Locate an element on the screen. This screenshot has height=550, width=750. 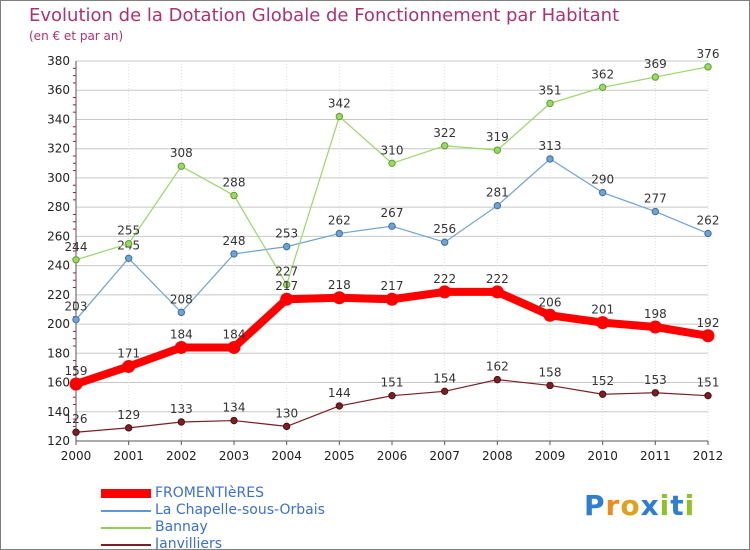
data-label: 158 is located at coordinates (550, 372).